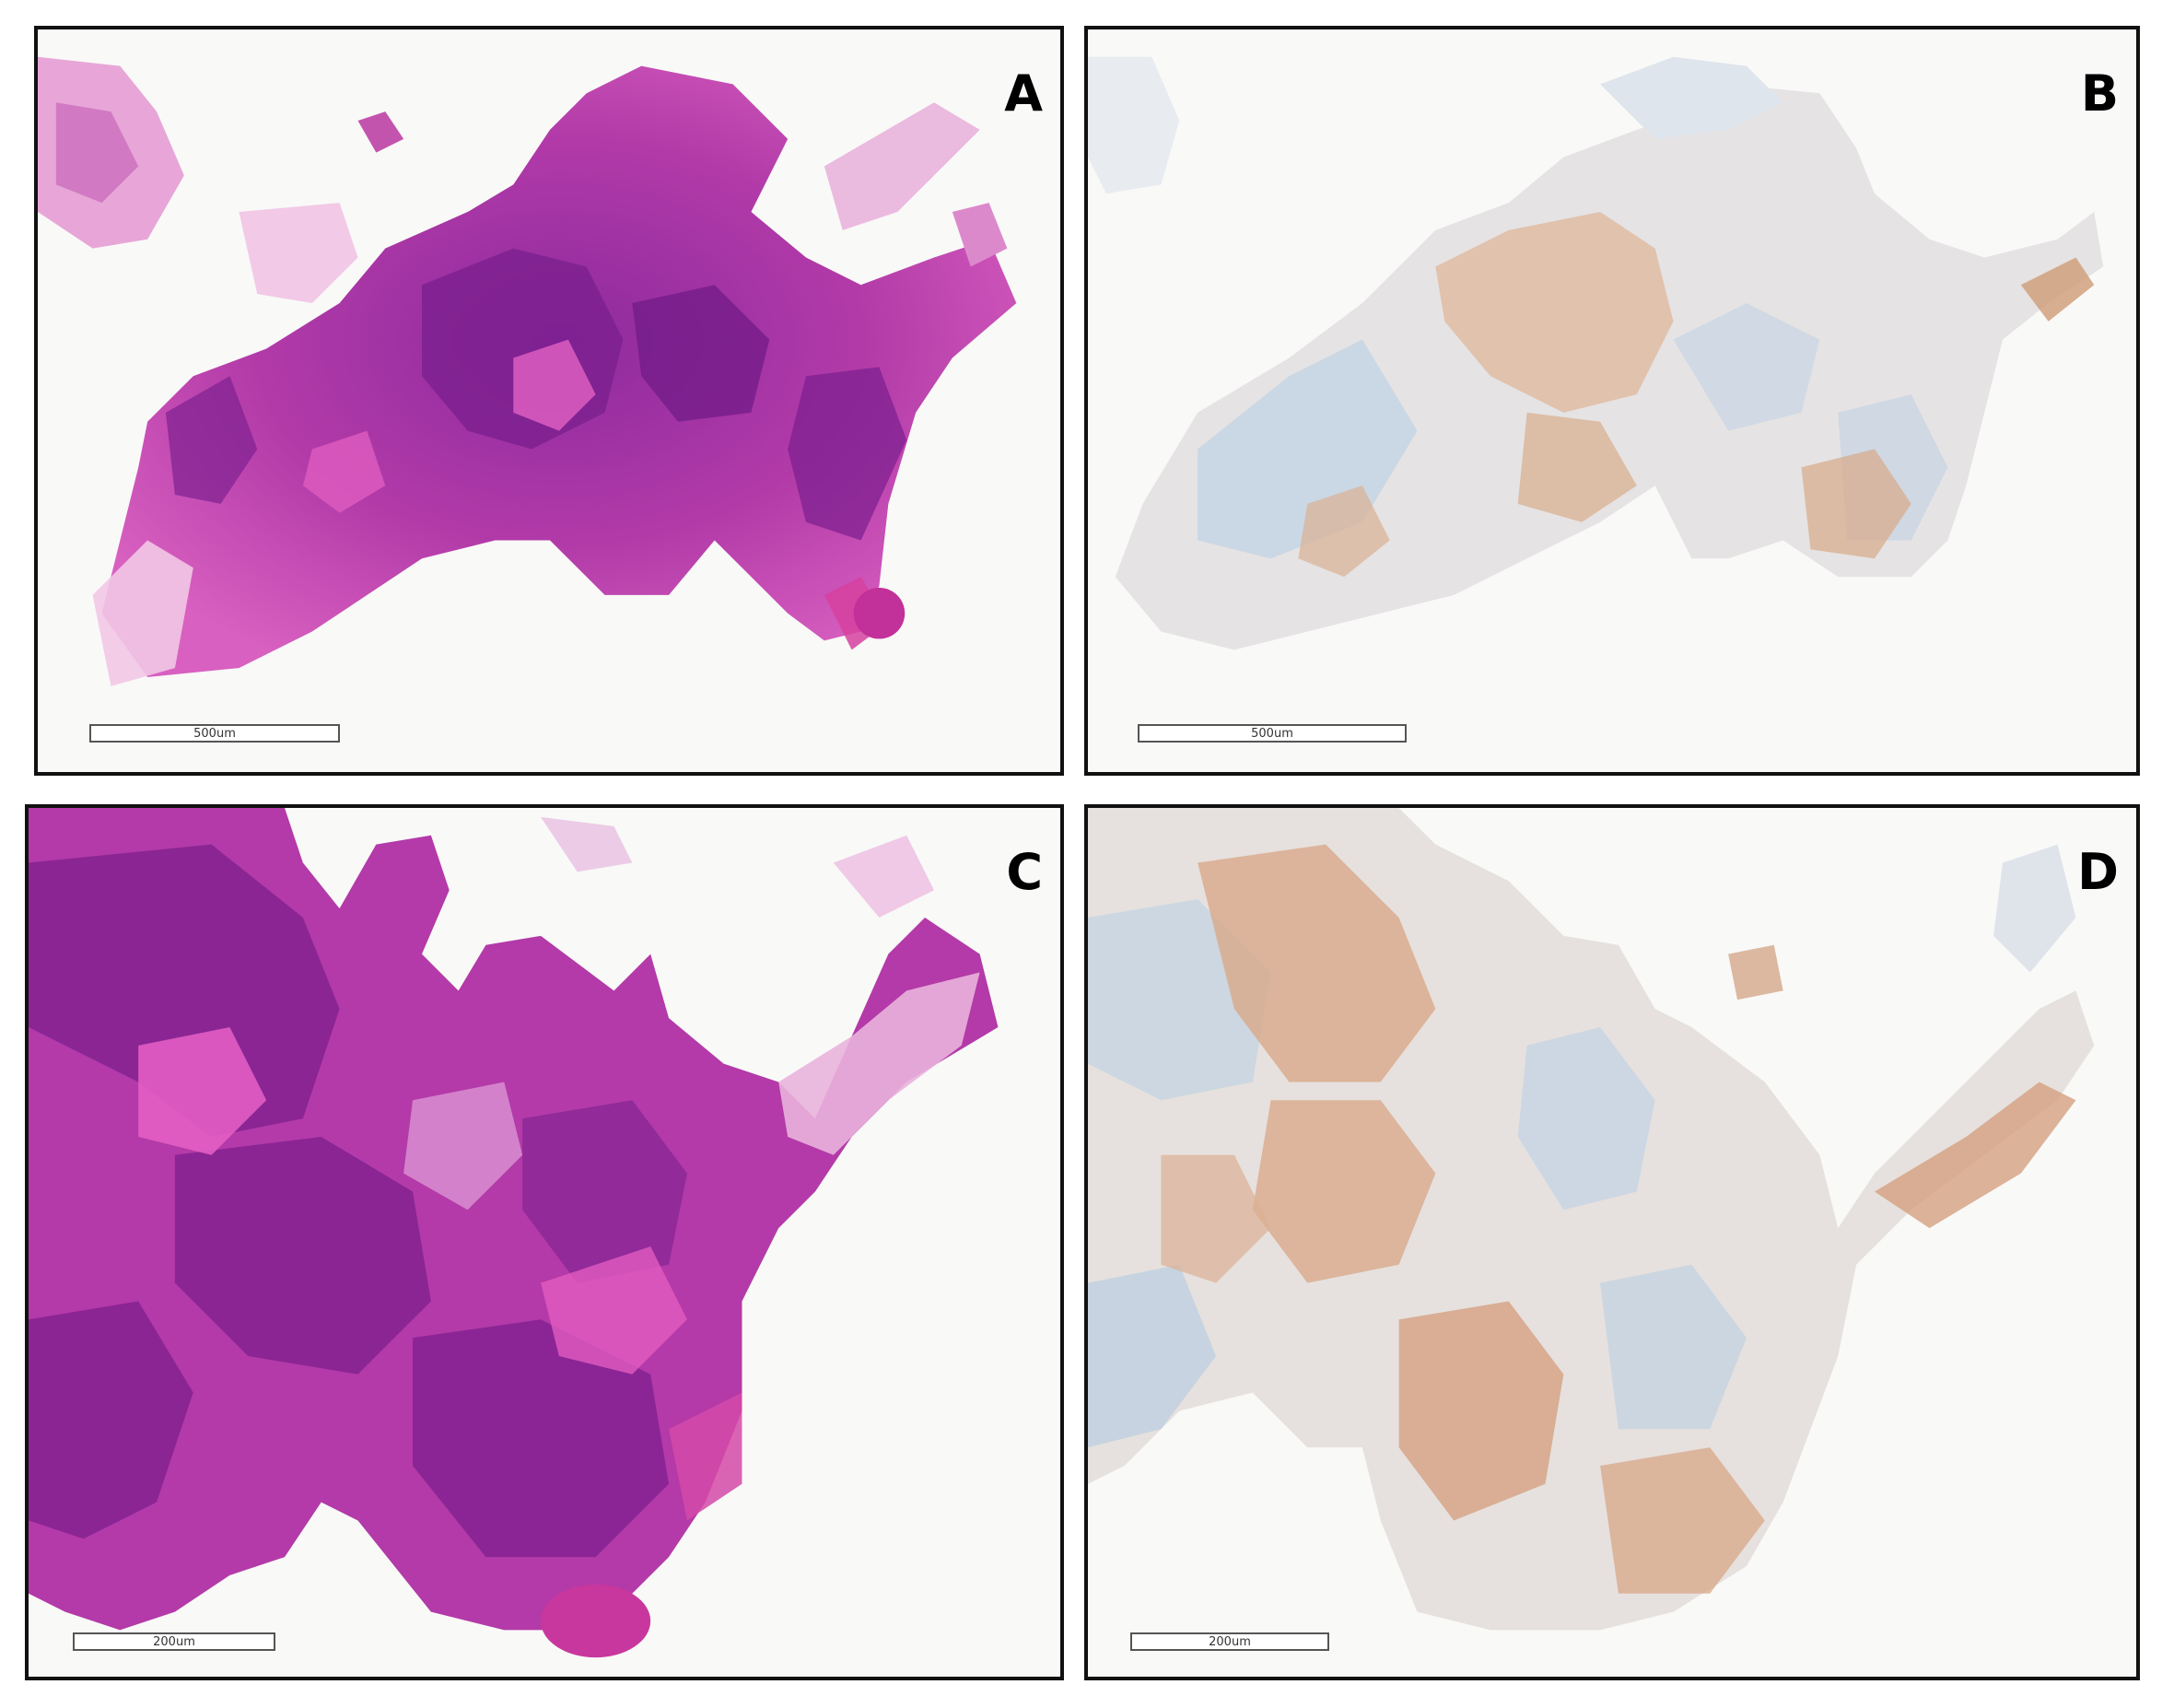 This screenshot has width=2162, height=1708. Describe the element at coordinates (1024, 93) in the screenshot. I see `panel-label: A` at that location.